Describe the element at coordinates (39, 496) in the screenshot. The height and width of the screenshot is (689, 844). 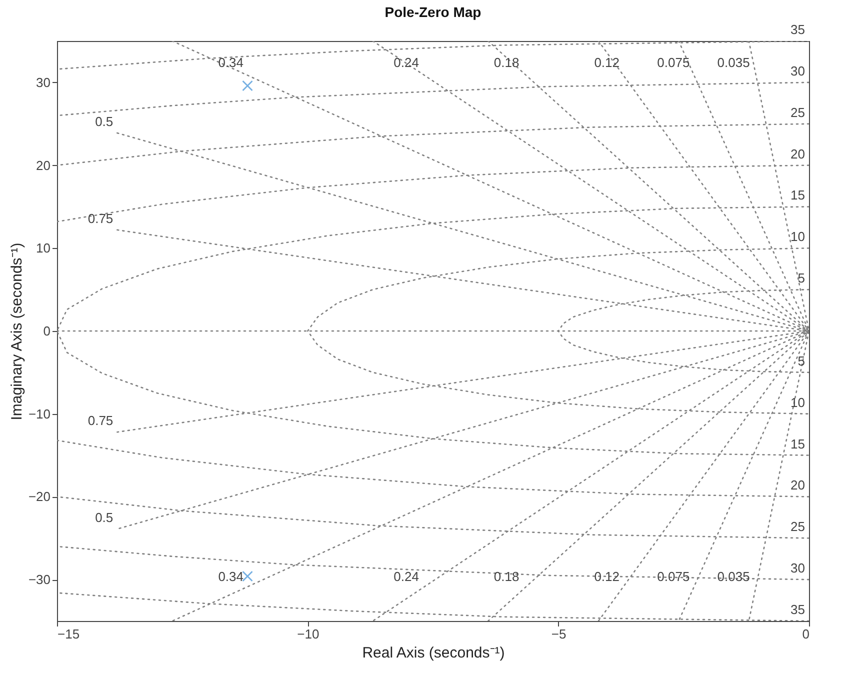
I see `y-tick-label: −20` at that location.